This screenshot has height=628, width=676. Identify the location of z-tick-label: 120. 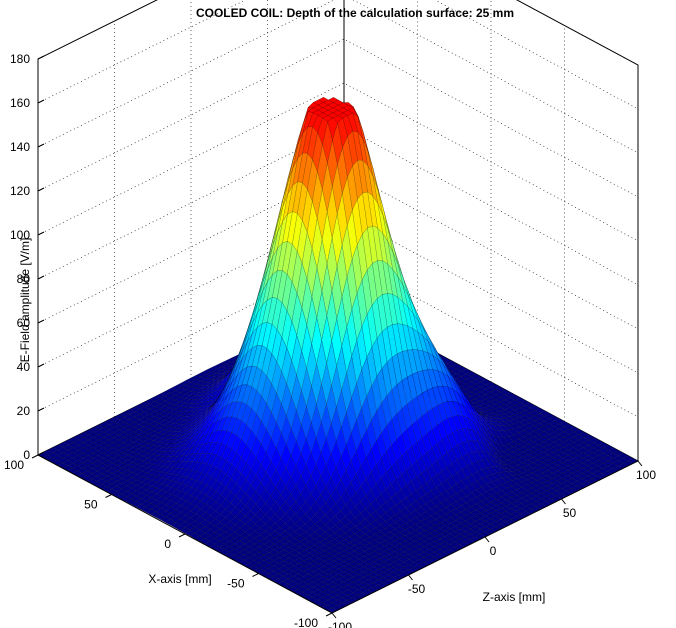
(20, 191).